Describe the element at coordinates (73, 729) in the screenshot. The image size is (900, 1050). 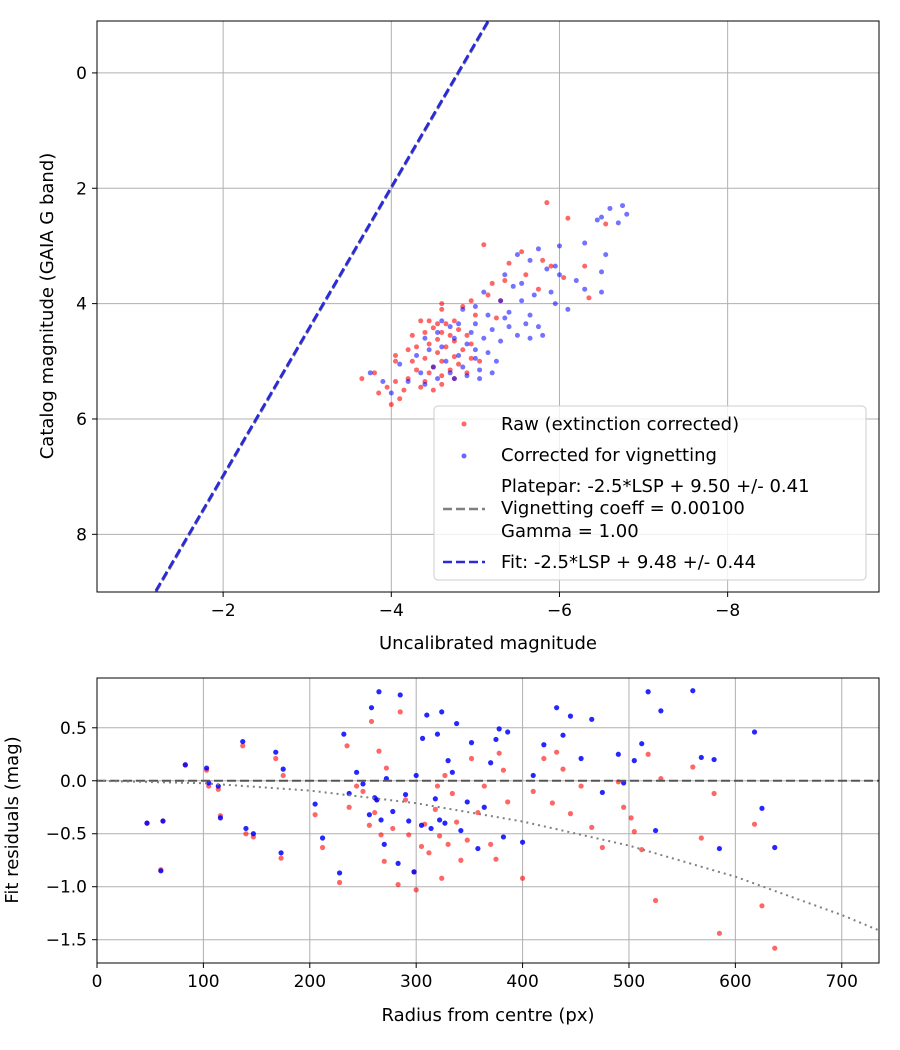
I see `bottom-y-tick-label: 0.5` at that location.